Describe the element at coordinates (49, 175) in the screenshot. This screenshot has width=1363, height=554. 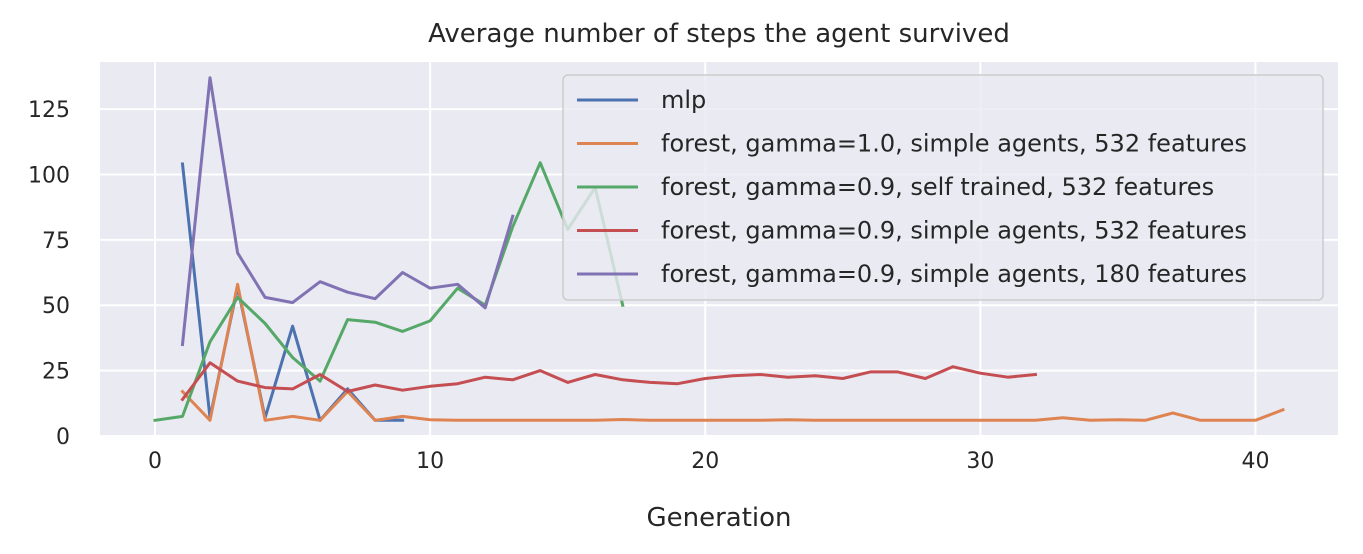
I see `y-tick-label: 100` at that location.